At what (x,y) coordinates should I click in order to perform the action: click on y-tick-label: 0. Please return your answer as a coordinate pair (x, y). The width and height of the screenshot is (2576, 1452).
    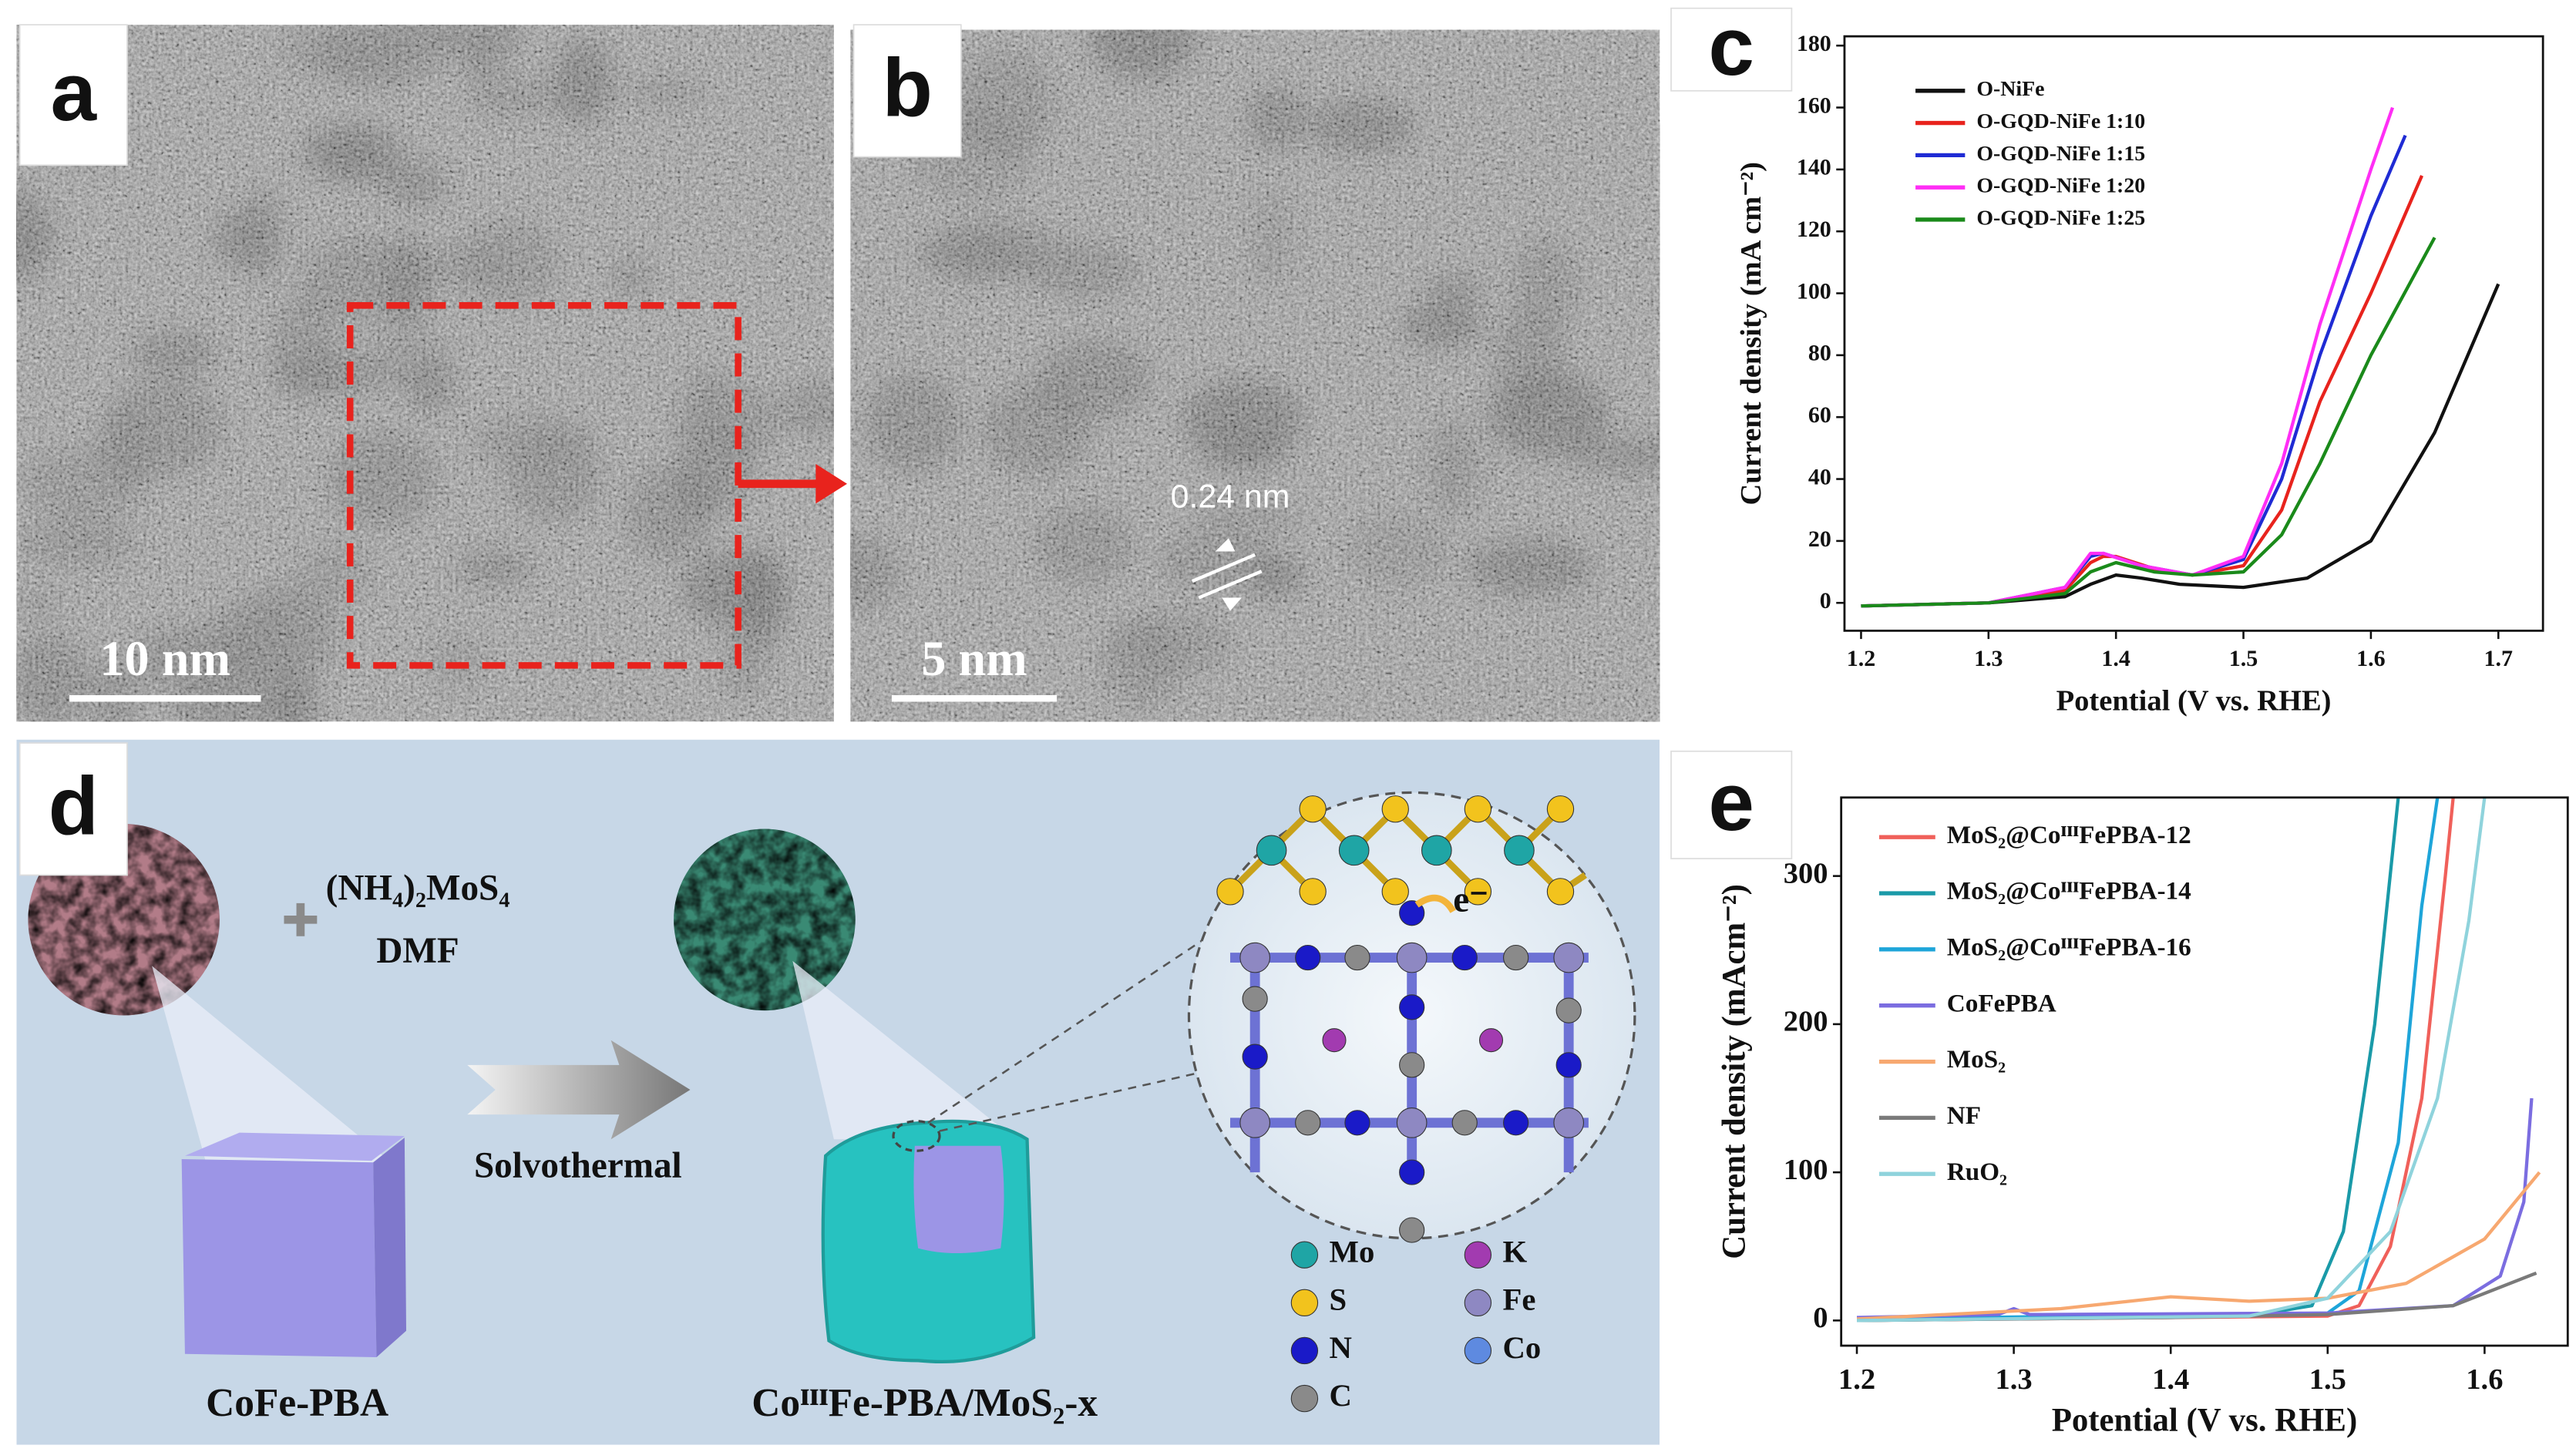
    Looking at the image, I should click on (1820, 1318).